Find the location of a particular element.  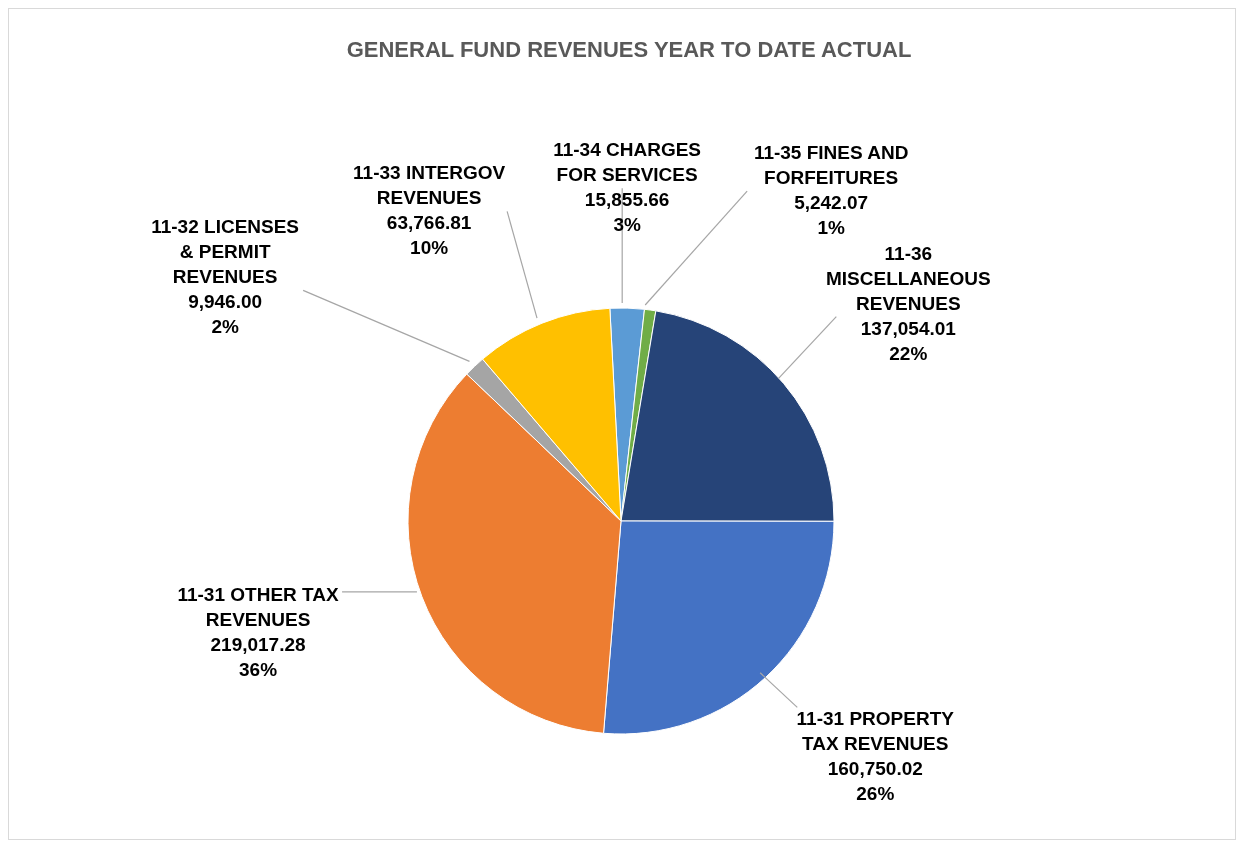

slice-label: 11-32 LICENSES & PERMIT REVENUES is located at coordinates (225, 252).